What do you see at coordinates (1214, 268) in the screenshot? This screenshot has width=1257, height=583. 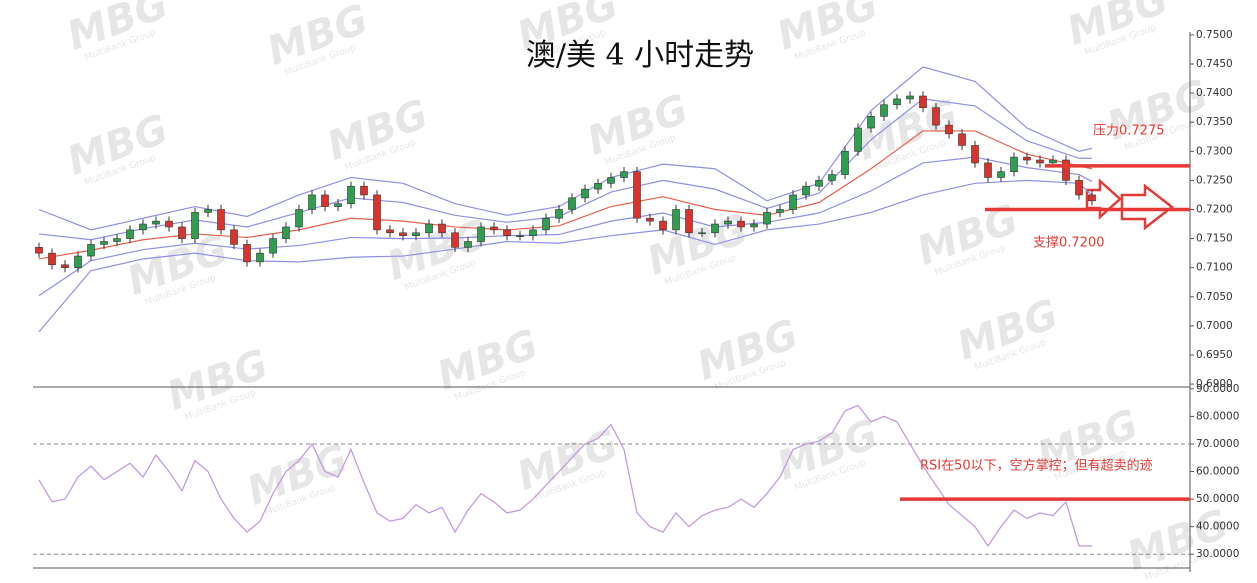 I see `y-tick-label: 0.7100` at bounding box center [1214, 268].